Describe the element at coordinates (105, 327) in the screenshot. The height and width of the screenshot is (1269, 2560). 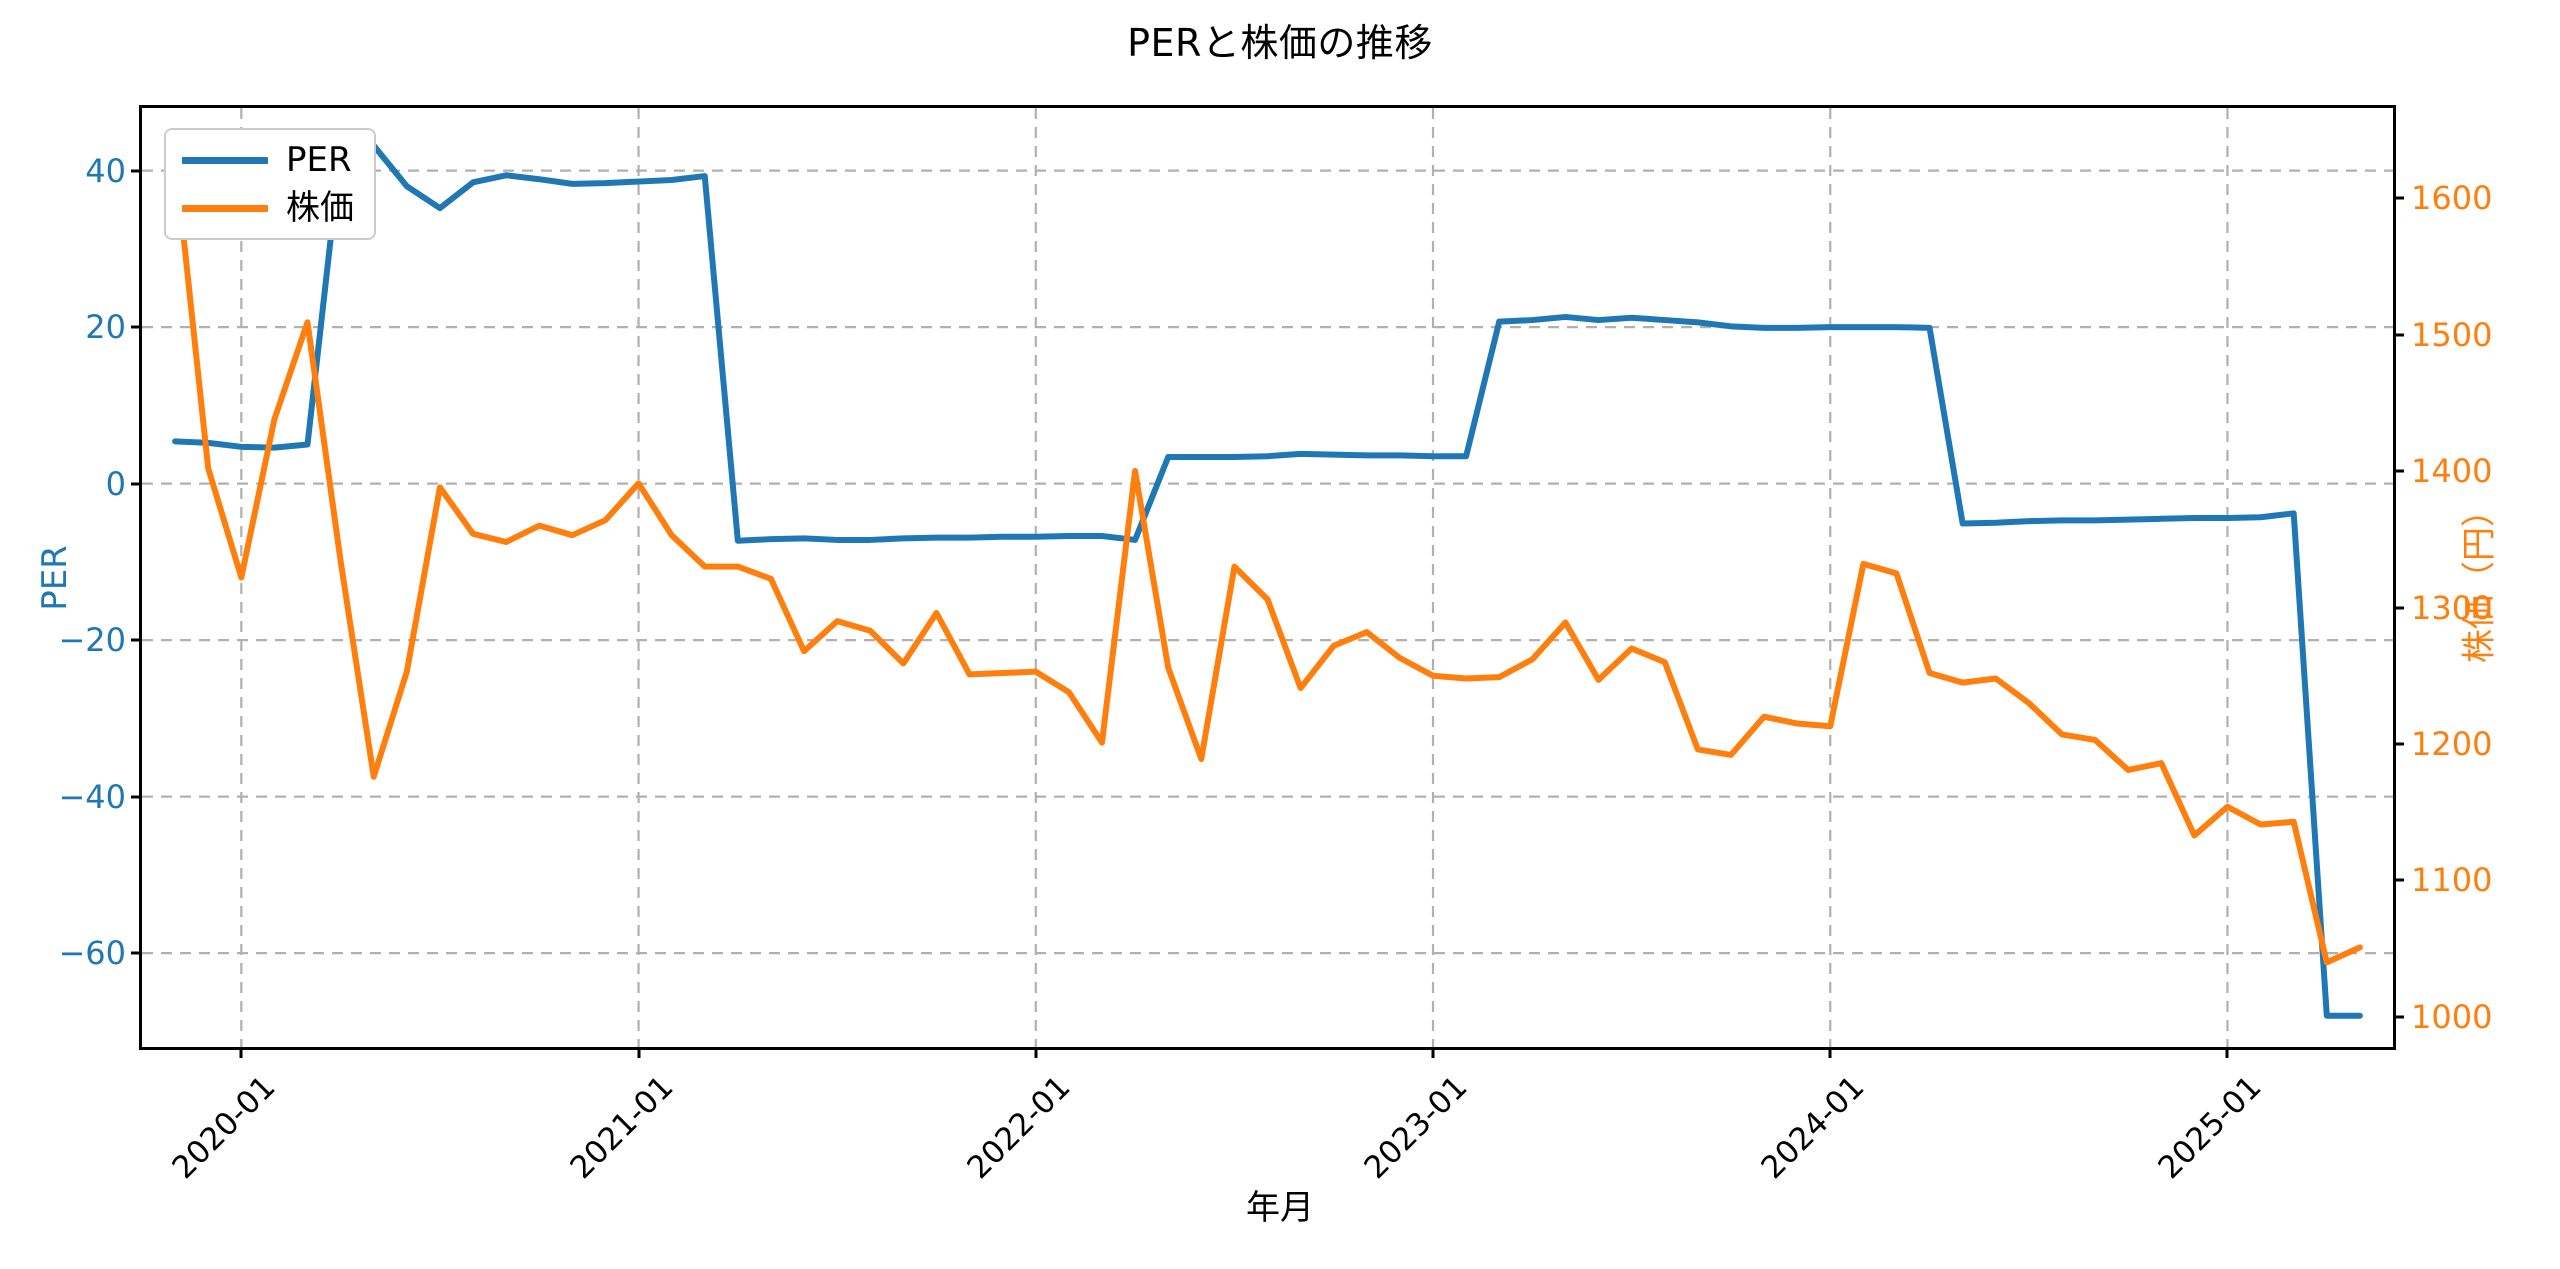
I see `left-axis-ticklabel: 20` at that location.